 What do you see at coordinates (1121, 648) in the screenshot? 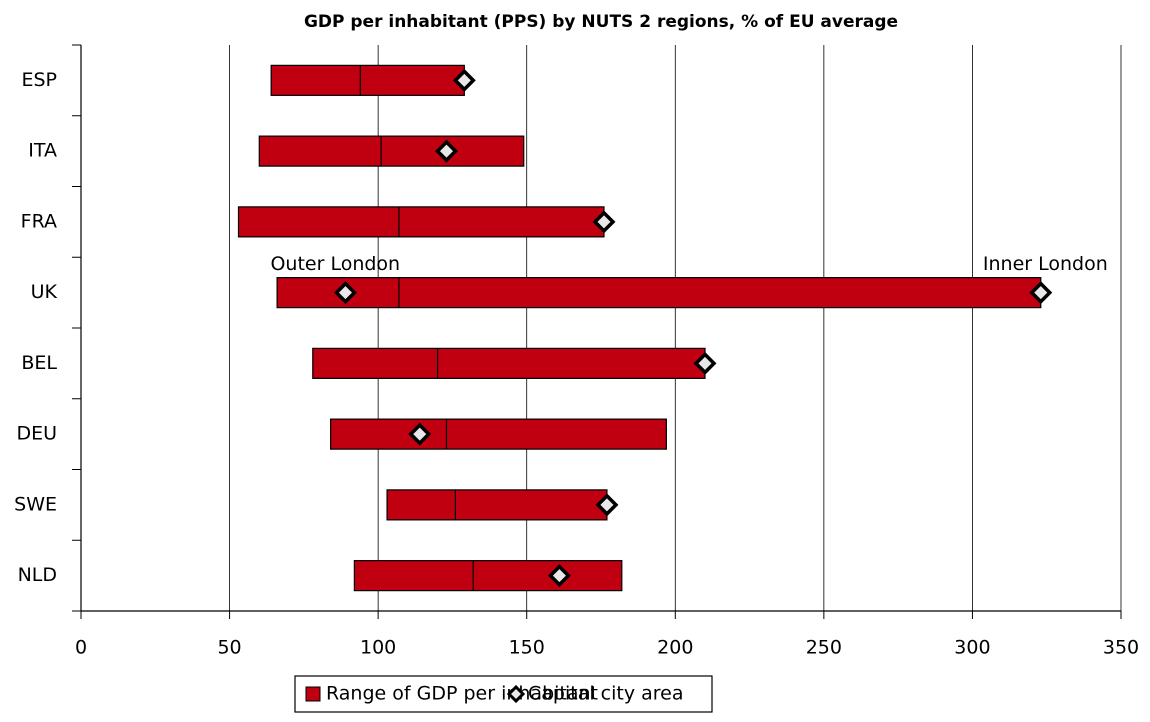
I see `x-tick-label: 350` at bounding box center [1121, 648].